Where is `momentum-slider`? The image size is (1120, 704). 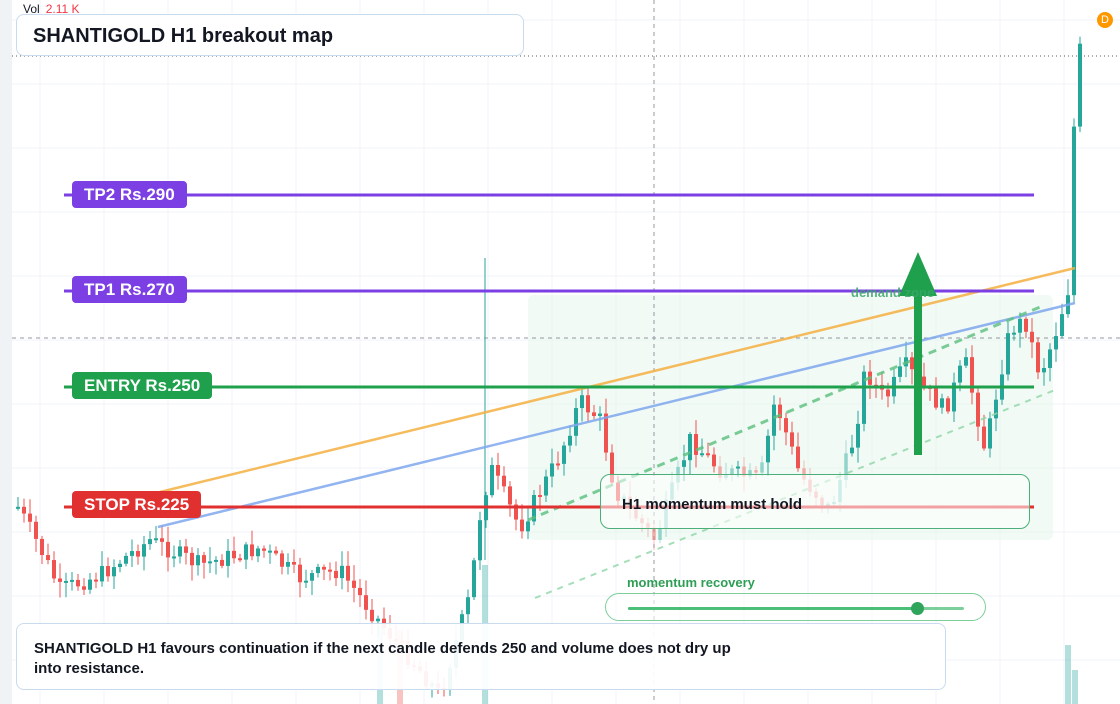 momentum-slider is located at coordinates (795, 607).